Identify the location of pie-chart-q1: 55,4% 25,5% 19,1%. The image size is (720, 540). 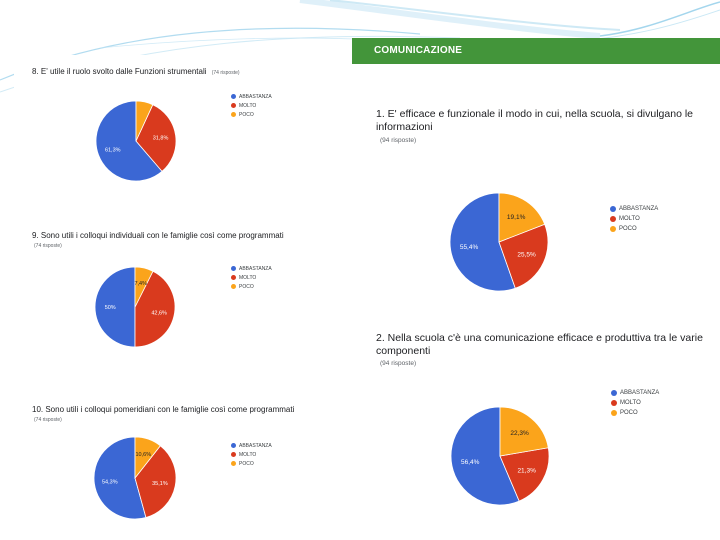
(499, 242).